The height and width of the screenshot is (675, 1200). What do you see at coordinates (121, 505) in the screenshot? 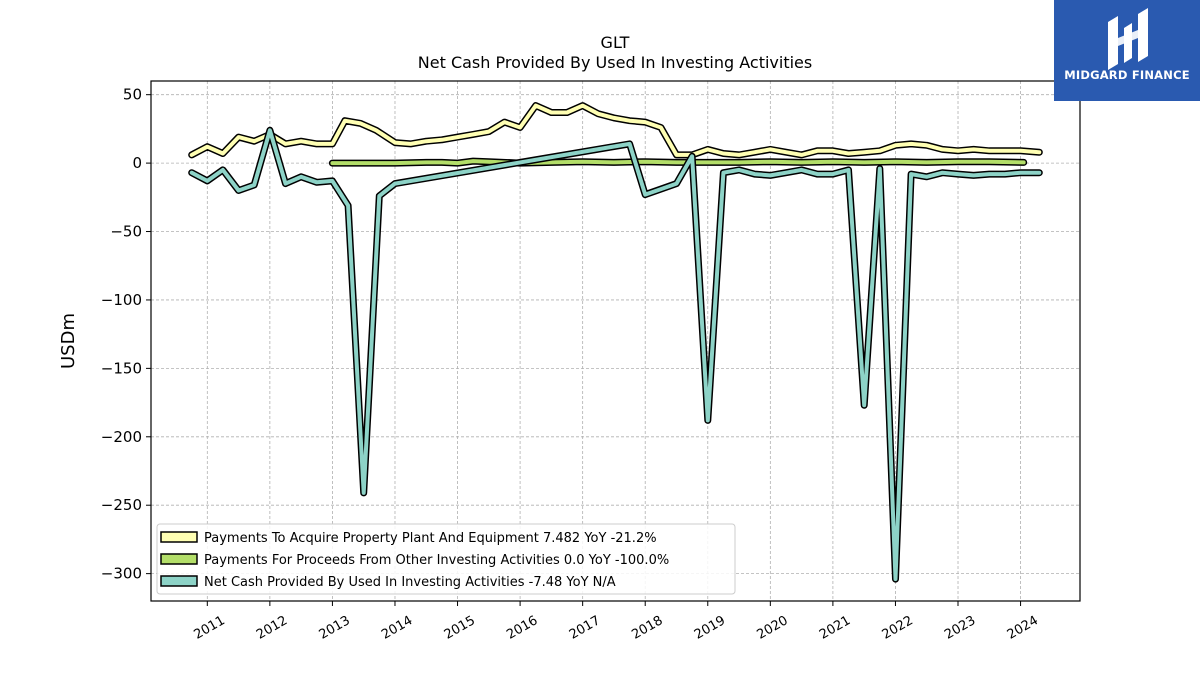
I see `y-tick-label: −250` at bounding box center [121, 505].